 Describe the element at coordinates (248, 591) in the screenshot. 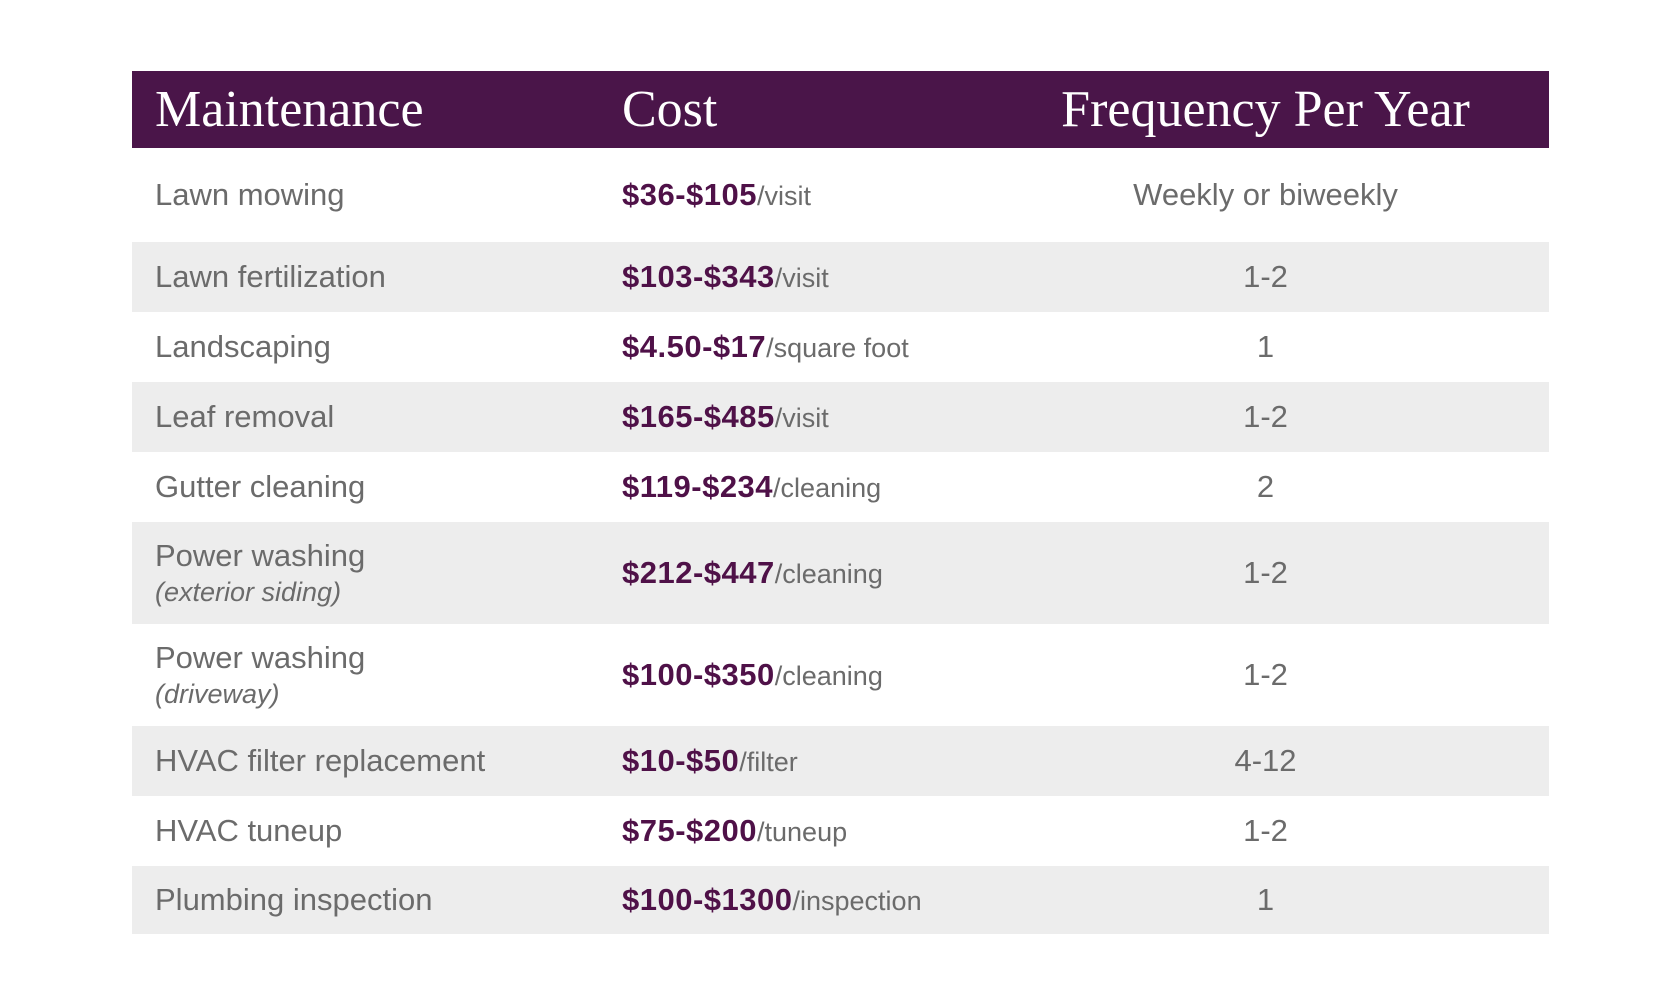

I see `maintenance-note: (exterior siding)` at that location.